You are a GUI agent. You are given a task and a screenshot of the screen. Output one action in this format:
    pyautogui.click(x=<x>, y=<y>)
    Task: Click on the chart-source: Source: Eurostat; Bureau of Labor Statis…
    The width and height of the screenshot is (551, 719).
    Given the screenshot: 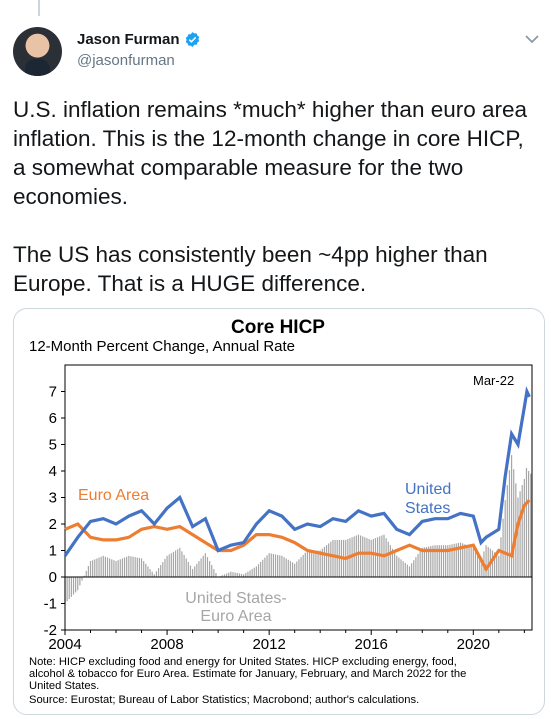 What is the action you would take?
    pyautogui.click(x=224, y=700)
    